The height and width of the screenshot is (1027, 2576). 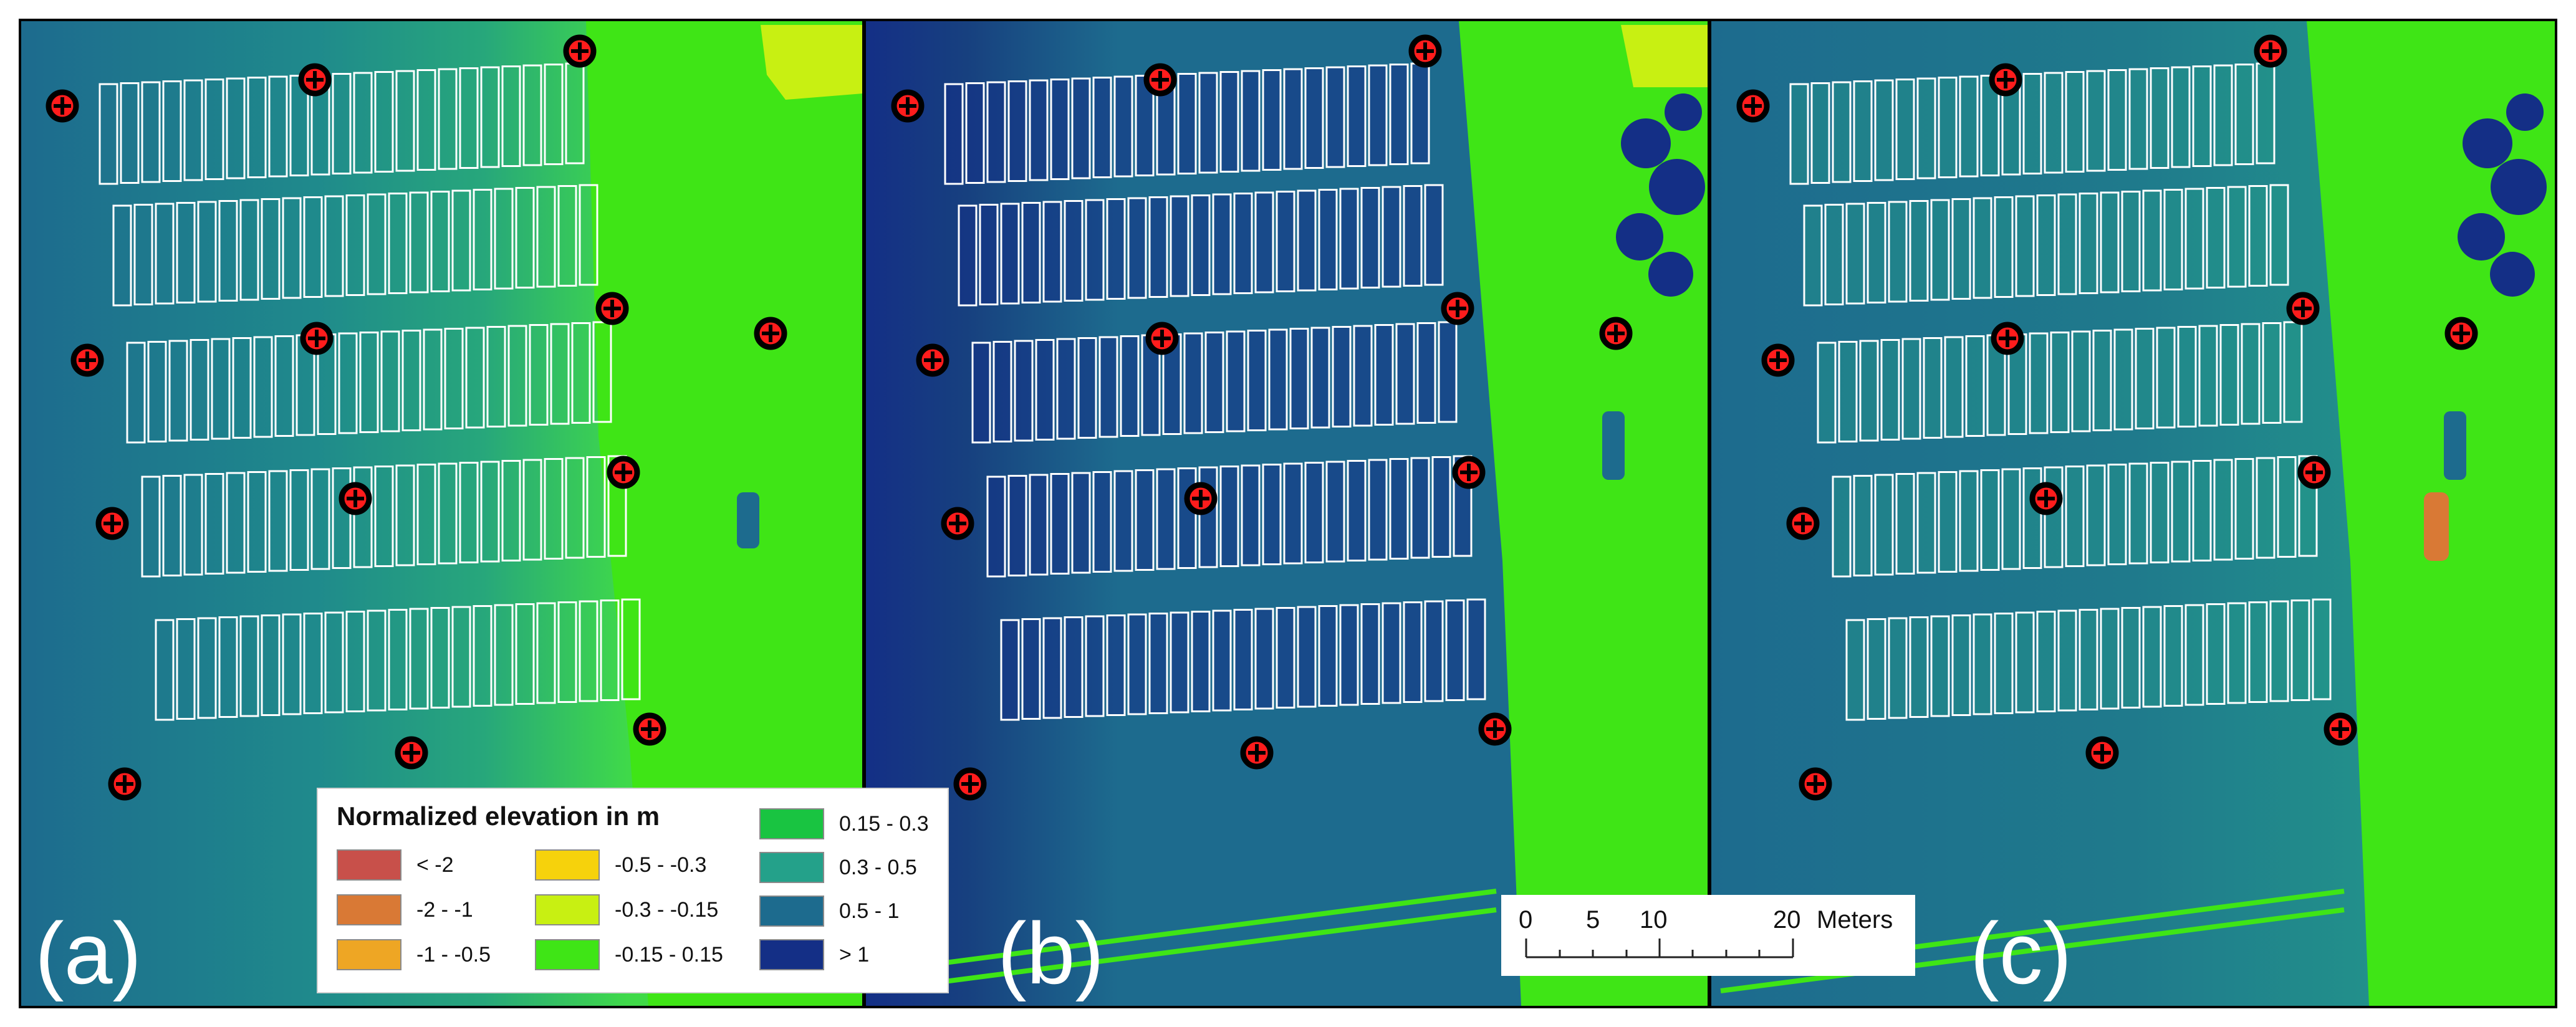 I want to click on panel-b-panel-rows, so click(x=1215, y=391).